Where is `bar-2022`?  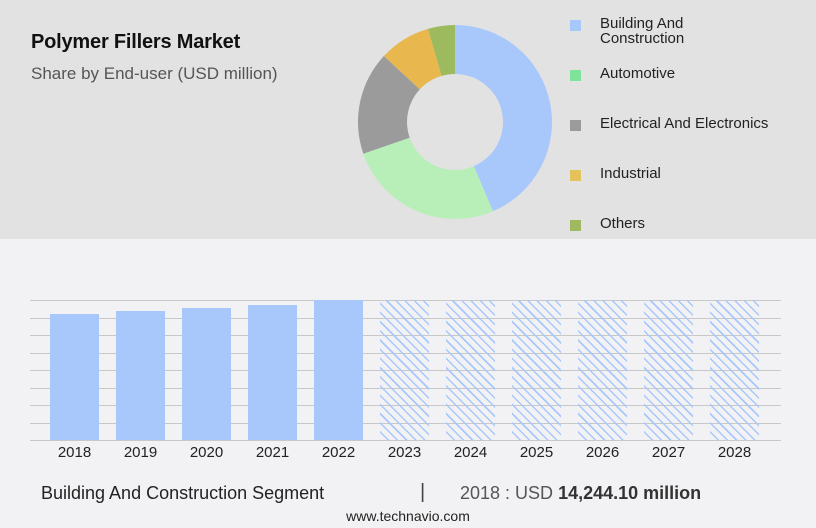
bar-2022 is located at coordinates (338, 370).